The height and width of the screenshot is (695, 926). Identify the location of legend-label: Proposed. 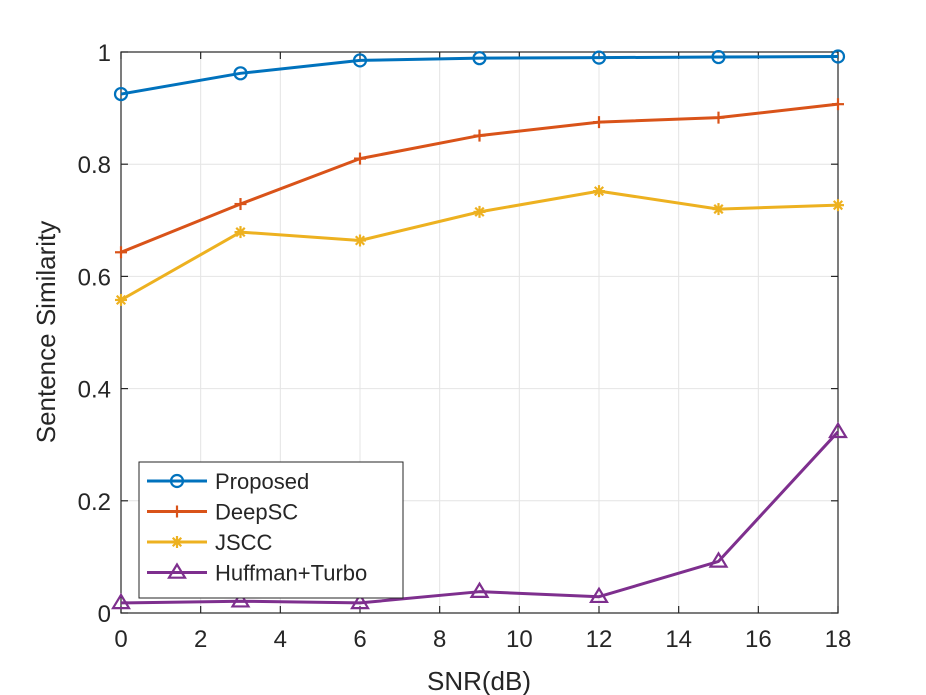
(262, 481).